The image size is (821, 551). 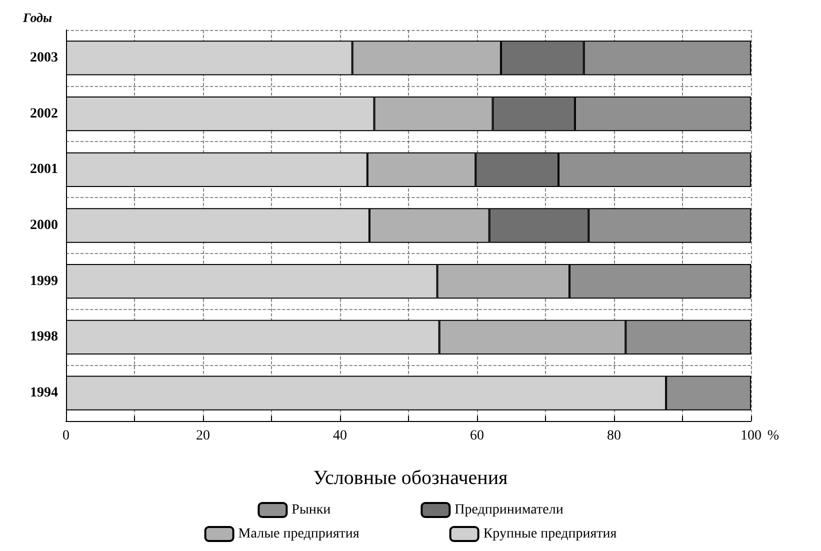 I want to click on x-tick-label: 0, so click(x=66, y=436).